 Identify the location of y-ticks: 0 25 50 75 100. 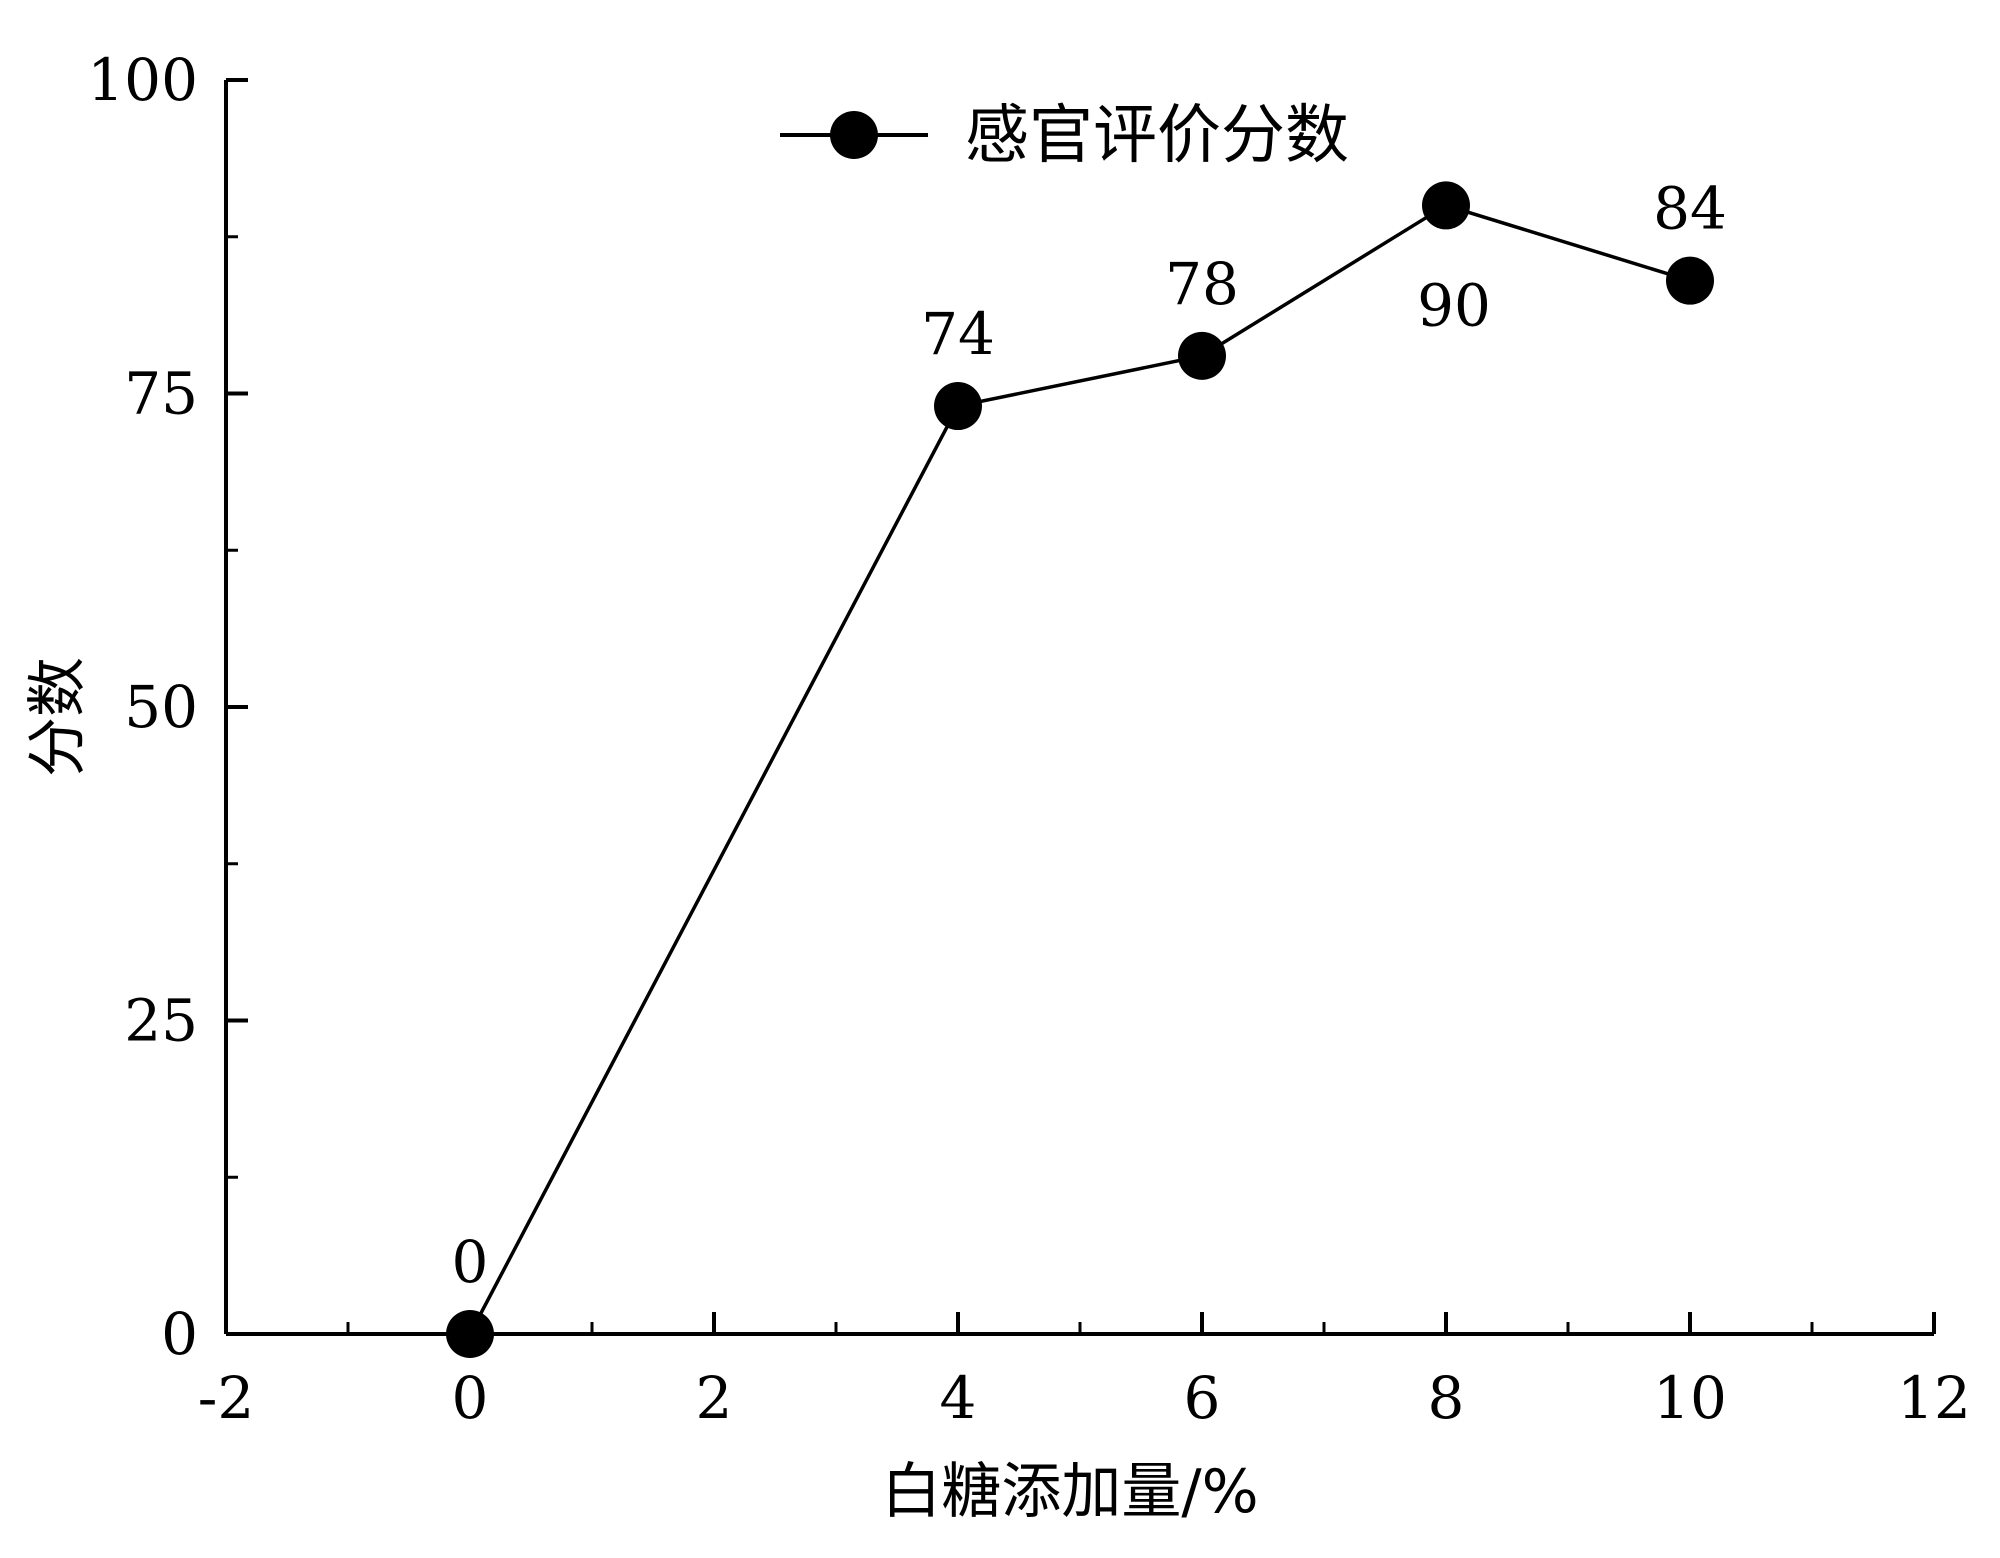
(167, 707).